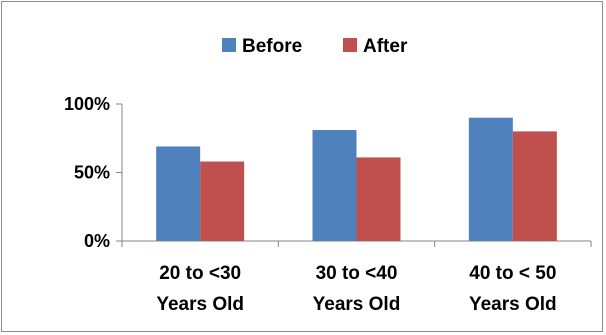 The width and height of the screenshot is (606, 335). What do you see at coordinates (229, 45) in the screenshot?
I see `legend-swatch-before` at bounding box center [229, 45].